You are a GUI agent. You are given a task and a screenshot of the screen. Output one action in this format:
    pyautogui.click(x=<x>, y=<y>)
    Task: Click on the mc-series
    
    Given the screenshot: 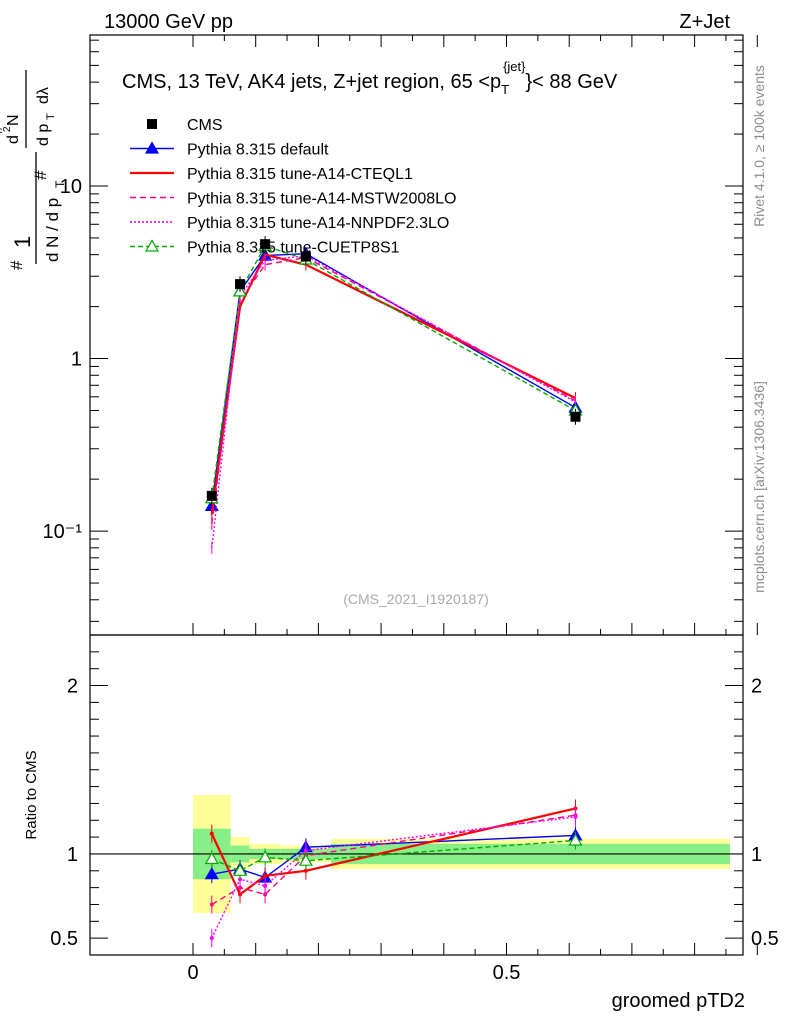 What is the action you would take?
    pyautogui.click(x=393, y=396)
    